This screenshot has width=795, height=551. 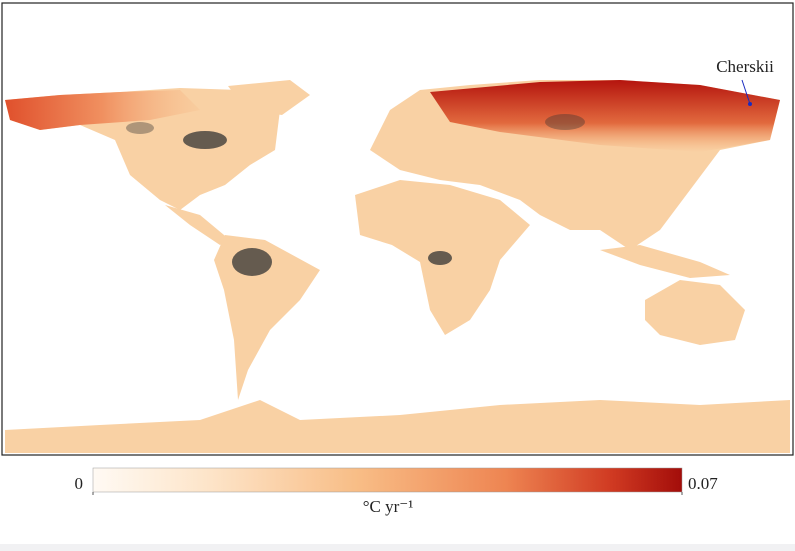 What do you see at coordinates (745, 66) in the screenshot?
I see `annotation: Cherskii` at bounding box center [745, 66].